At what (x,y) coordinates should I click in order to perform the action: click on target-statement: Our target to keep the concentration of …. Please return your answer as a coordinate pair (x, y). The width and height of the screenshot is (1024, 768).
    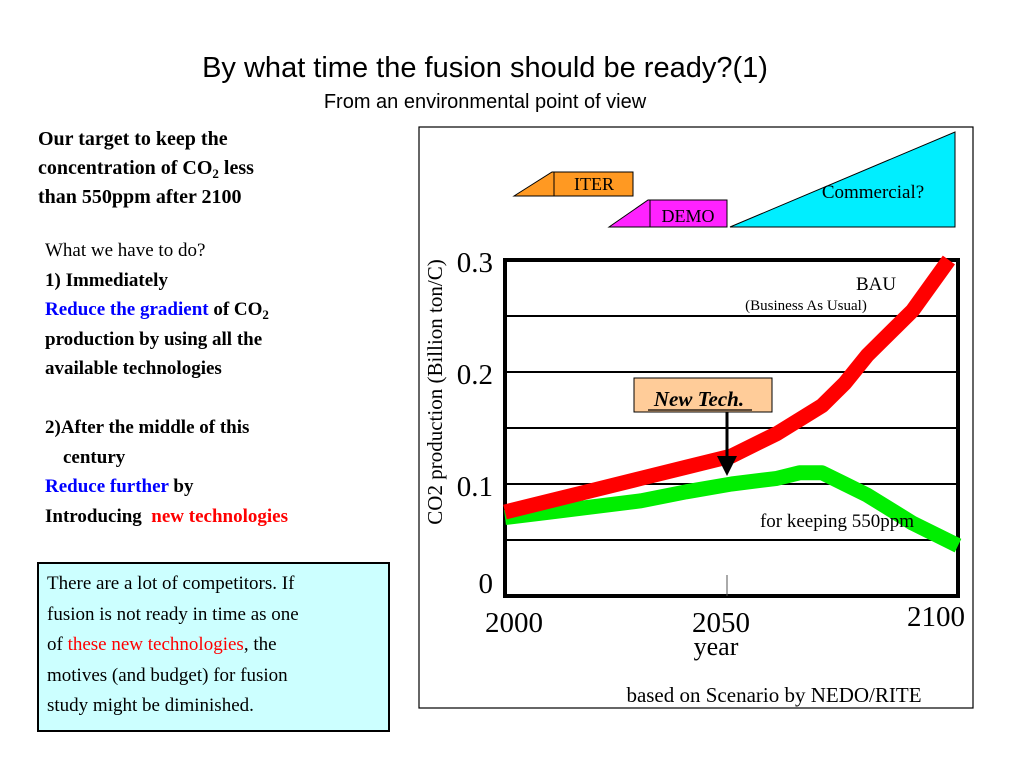
    Looking at the image, I should click on (208, 168).